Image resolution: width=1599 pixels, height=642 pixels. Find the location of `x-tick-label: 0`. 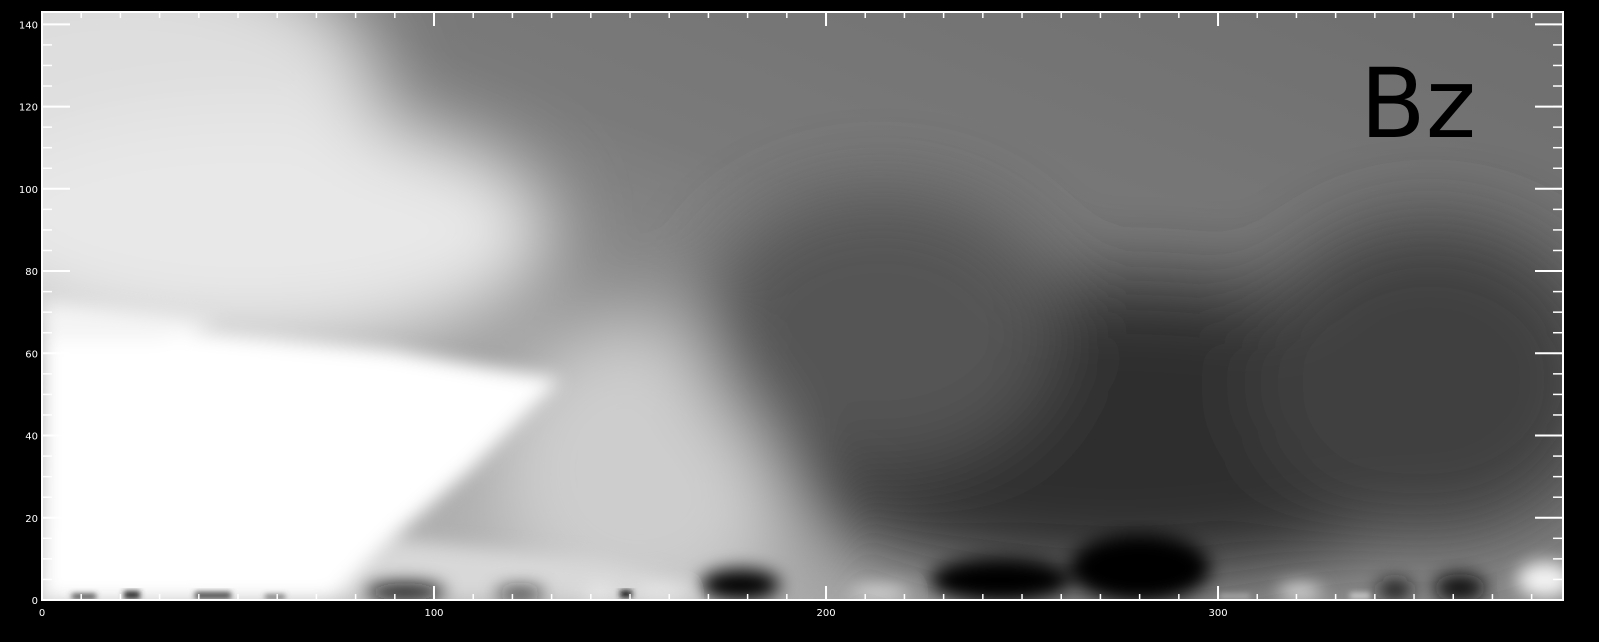

x-tick-label: 0 is located at coordinates (42, 613).